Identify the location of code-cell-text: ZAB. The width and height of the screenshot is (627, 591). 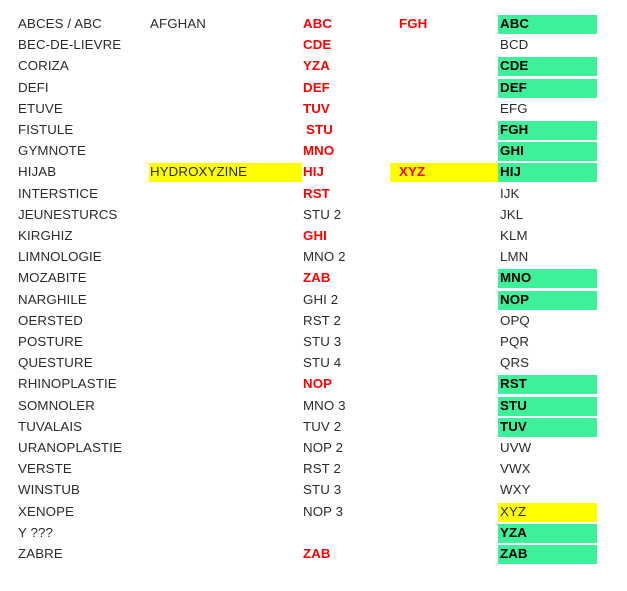
(317, 278).